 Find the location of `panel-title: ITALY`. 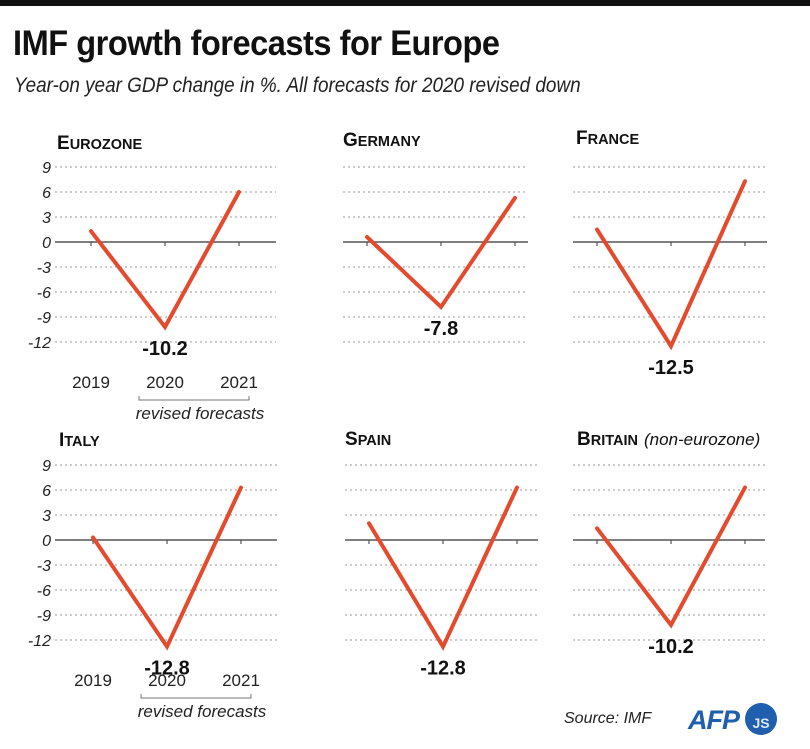

panel-title: ITALY is located at coordinates (79, 440).